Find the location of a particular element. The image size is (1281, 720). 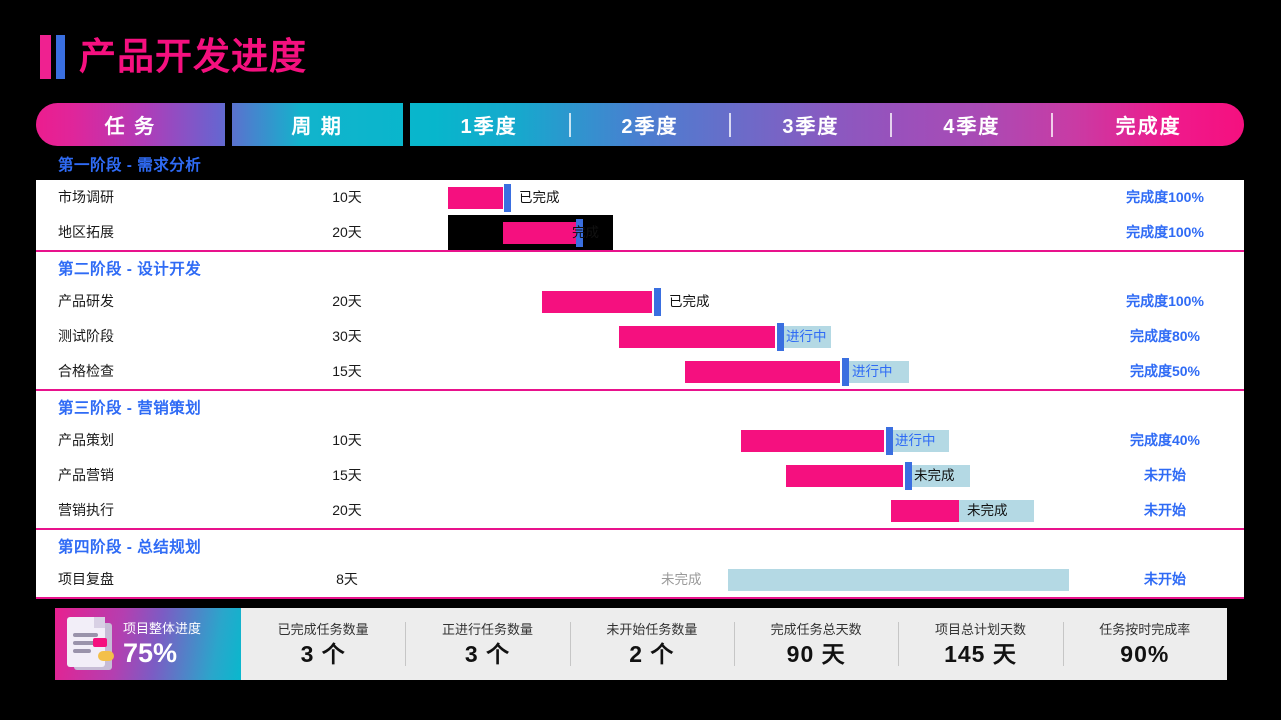

page-title: 产品开发进度 is located at coordinates (173, 57).